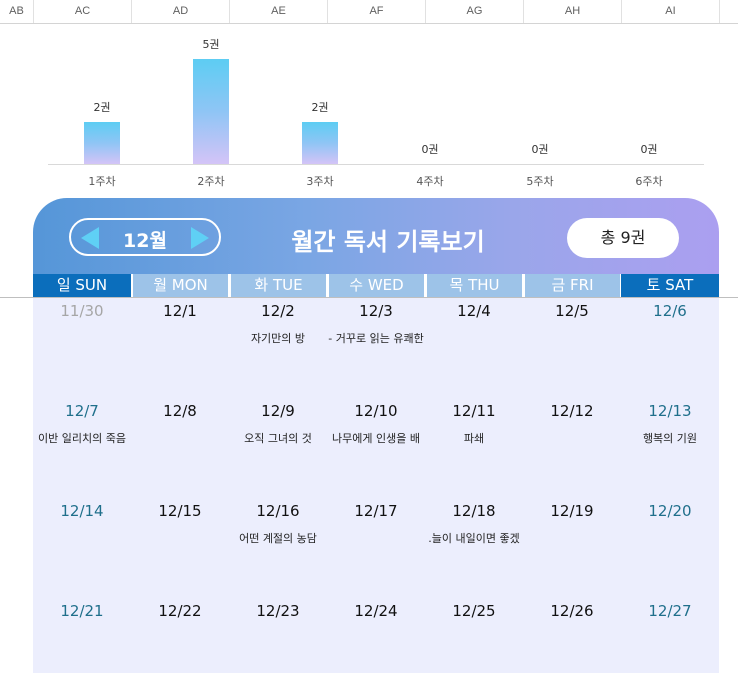 The width and height of the screenshot is (738, 698). What do you see at coordinates (670, 611) in the screenshot?
I see `calendar-date: 12/27` at bounding box center [670, 611].